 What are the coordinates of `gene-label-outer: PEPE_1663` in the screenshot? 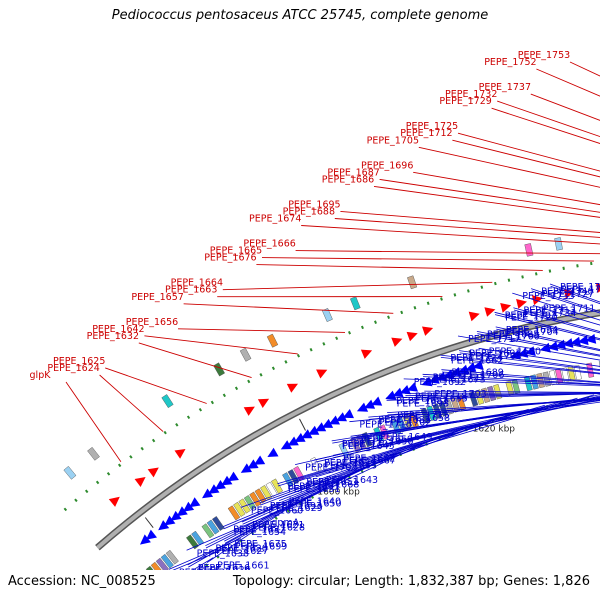 It's located at (191, 290).